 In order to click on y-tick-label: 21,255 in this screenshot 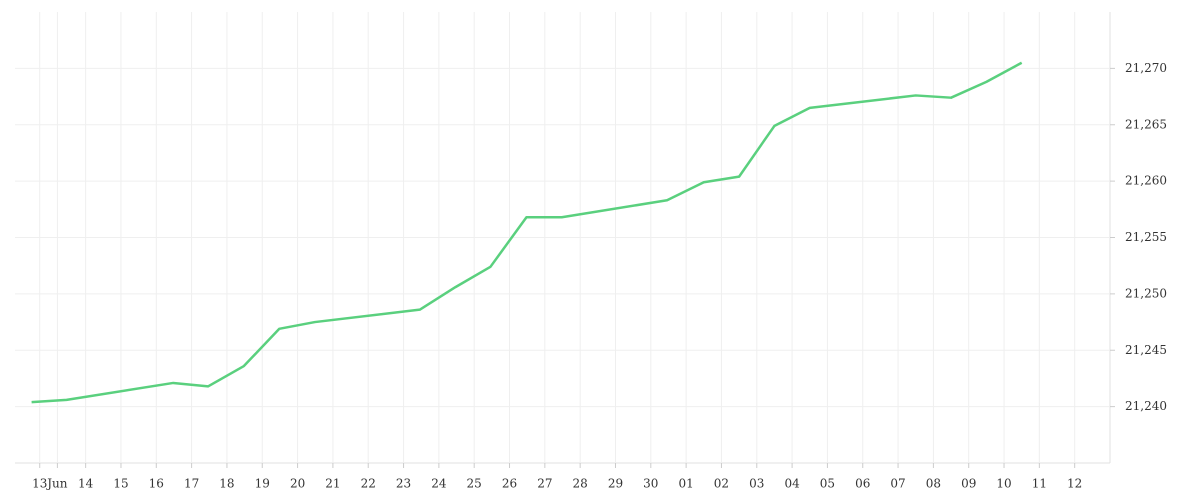, I will do `click(1146, 237)`.